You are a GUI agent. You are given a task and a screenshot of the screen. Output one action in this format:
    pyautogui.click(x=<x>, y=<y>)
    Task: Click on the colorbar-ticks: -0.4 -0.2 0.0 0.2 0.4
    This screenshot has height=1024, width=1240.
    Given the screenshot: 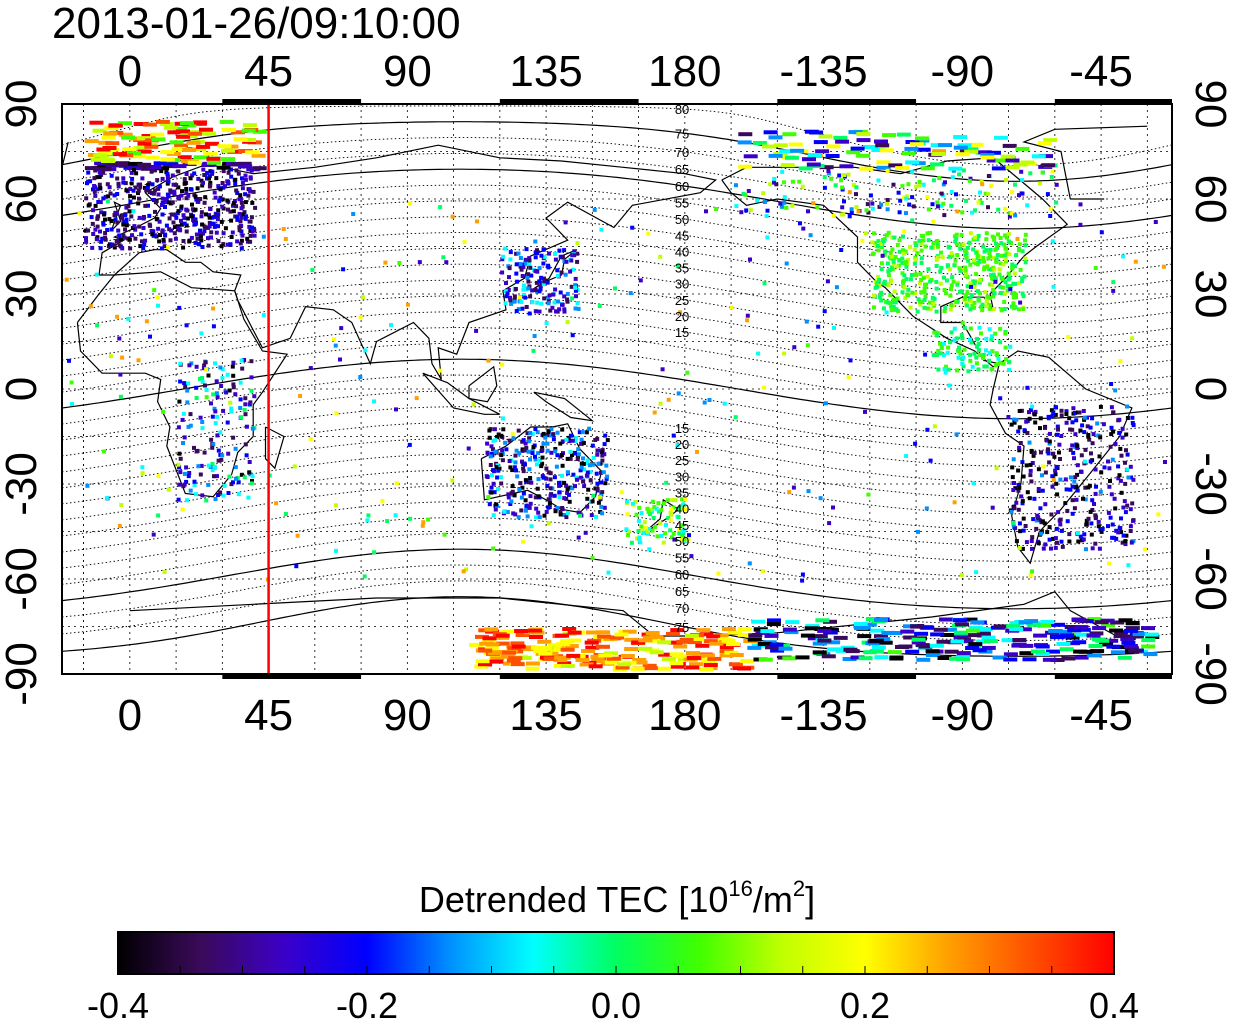 What is the action you would take?
    pyautogui.click(x=613, y=995)
    